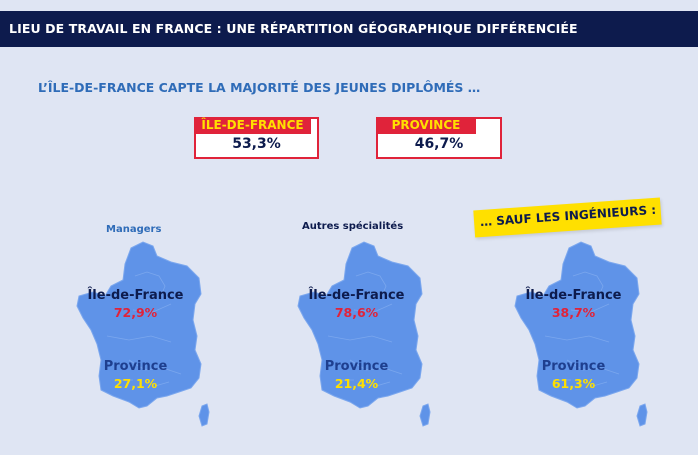 This screenshot has height=455, width=698. I want to click on map-managers: Île-de-France 72,9% Province 27,1%, so click(154, 341).